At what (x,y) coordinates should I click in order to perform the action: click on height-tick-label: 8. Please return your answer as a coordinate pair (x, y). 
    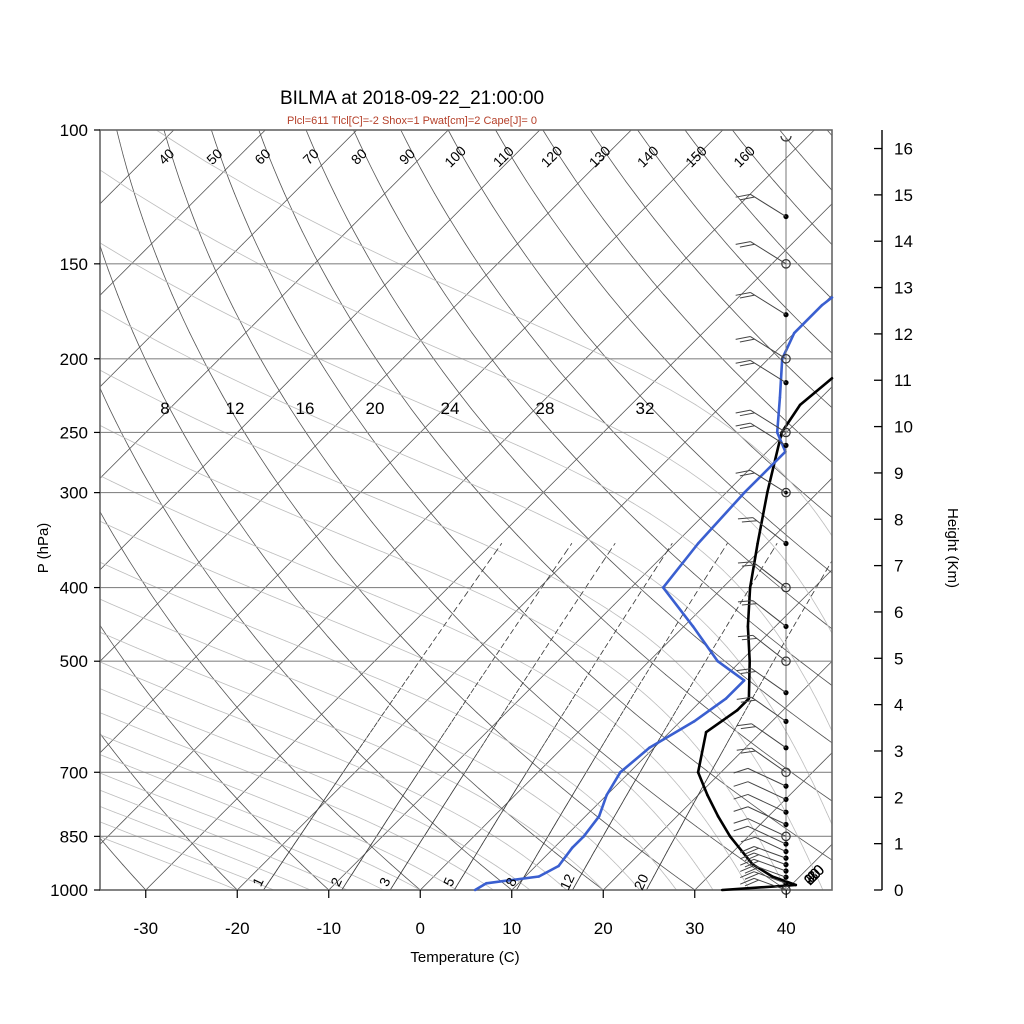
    Looking at the image, I should click on (898, 519).